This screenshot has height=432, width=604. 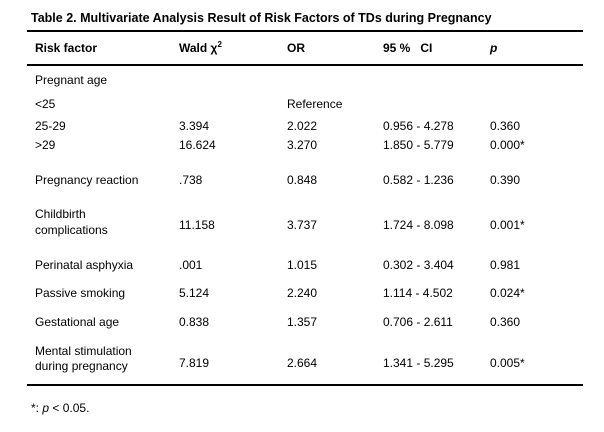 What do you see at coordinates (302, 265) in the screenshot?
I see `row-perinatal-or: 1.015` at bounding box center [302, 265].